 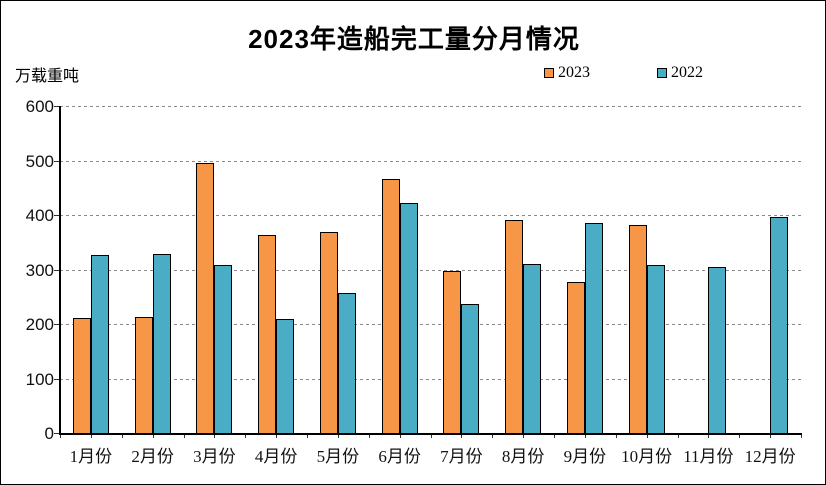 I want to click on bar-2023-4月份, so click(x=267, y=333).